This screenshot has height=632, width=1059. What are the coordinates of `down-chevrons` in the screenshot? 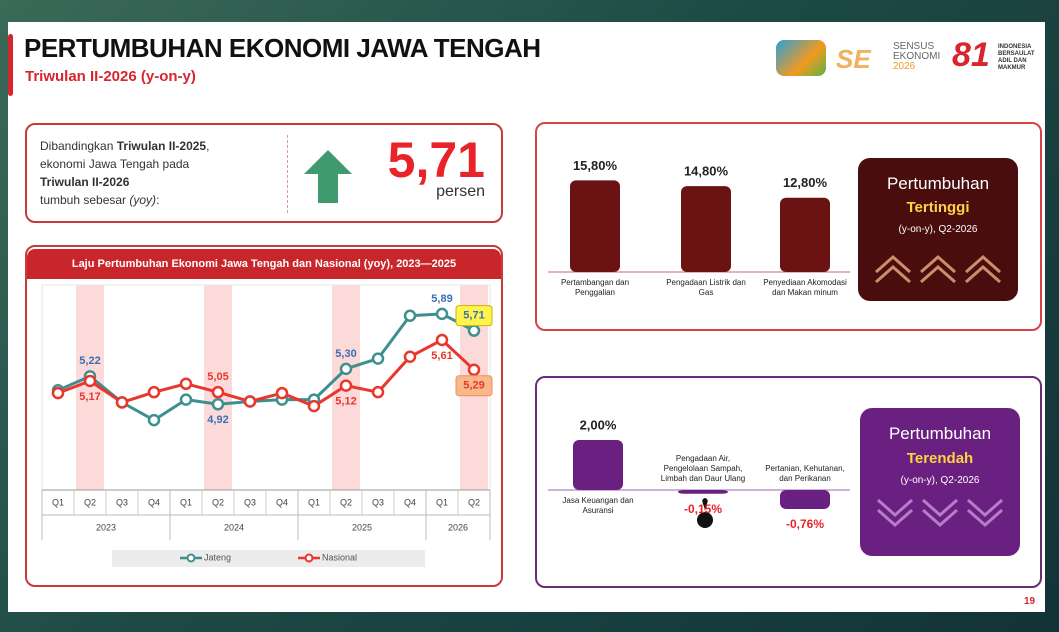 It's located at (940, 513).